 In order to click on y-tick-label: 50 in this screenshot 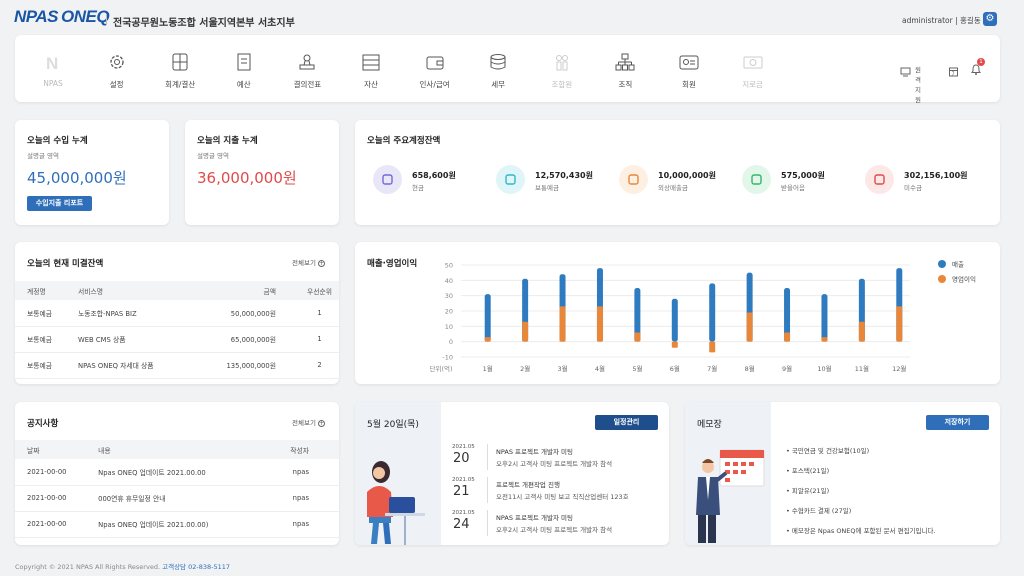, I will do `click(449, 266)`.